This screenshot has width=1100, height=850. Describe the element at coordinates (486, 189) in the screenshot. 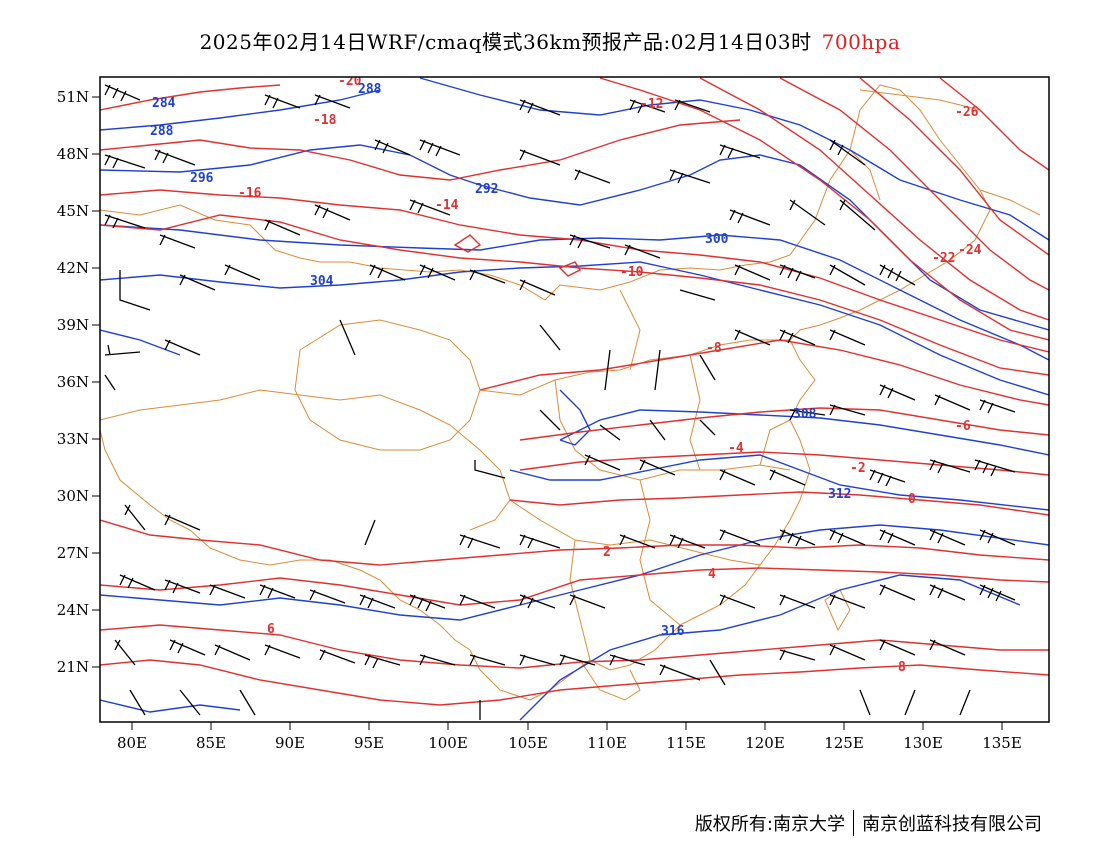

I see `height-label: 292` at that location.